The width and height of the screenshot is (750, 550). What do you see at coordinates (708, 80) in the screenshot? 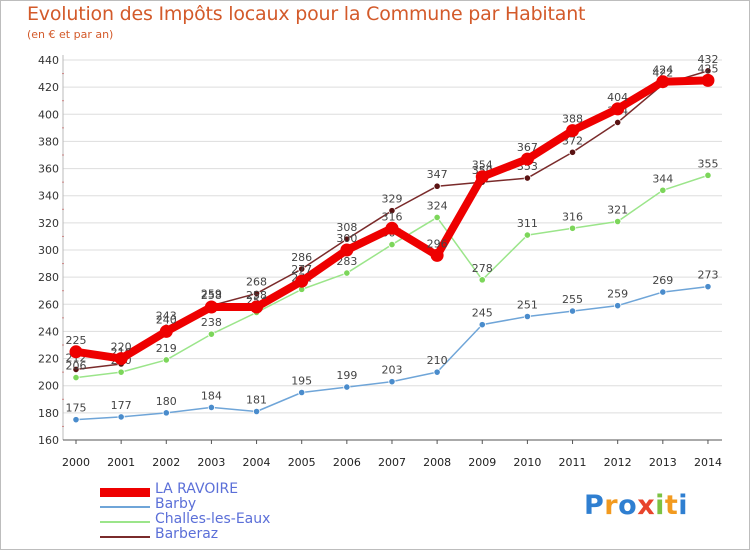
I see `point-la-ravoire-2014` at bounding box center [708, 80].